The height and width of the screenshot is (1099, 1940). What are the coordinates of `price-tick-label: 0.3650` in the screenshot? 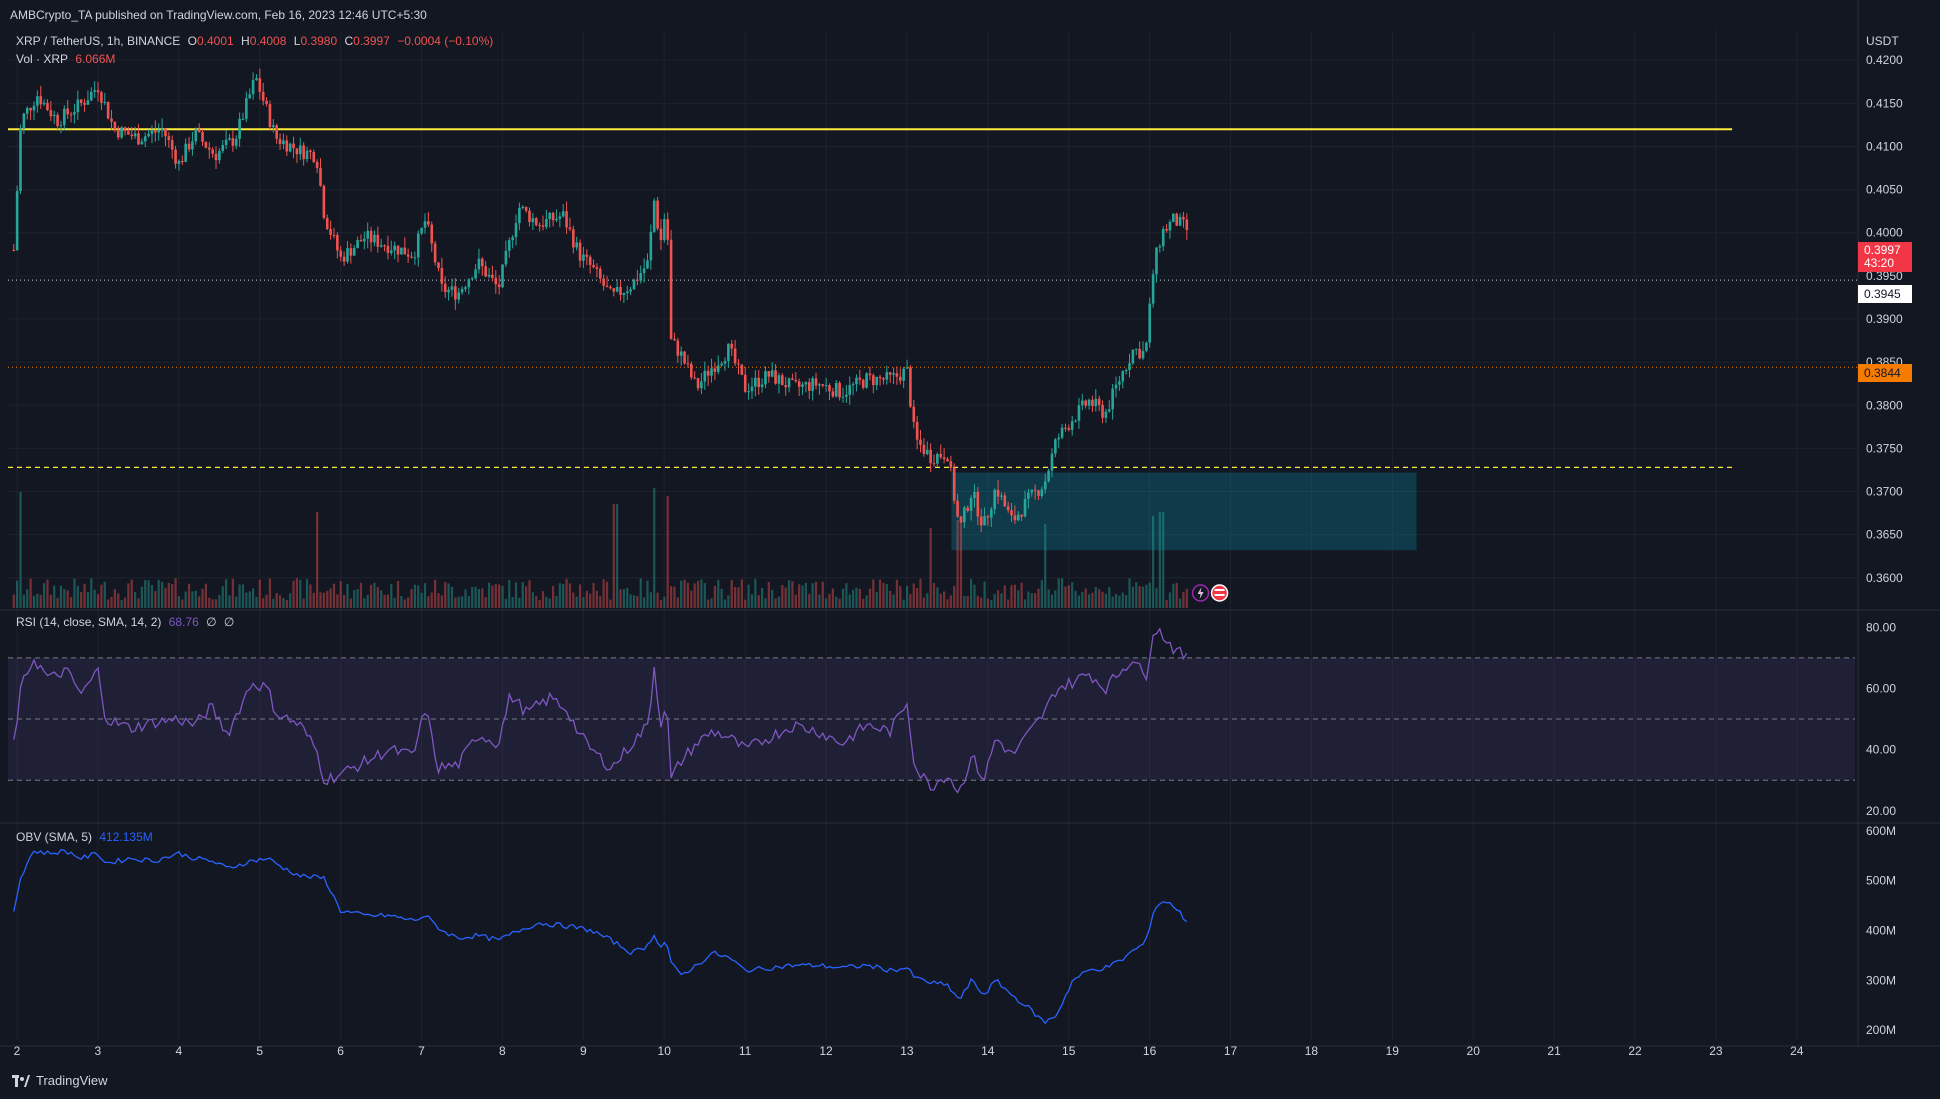 It's located at (1884, 535).